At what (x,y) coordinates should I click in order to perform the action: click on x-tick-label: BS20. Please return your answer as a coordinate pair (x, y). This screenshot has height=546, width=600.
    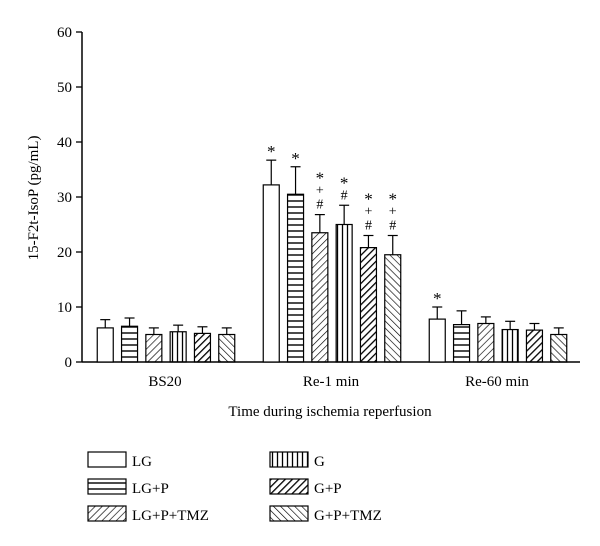
    Looking at the image, I should click on (164, 382).